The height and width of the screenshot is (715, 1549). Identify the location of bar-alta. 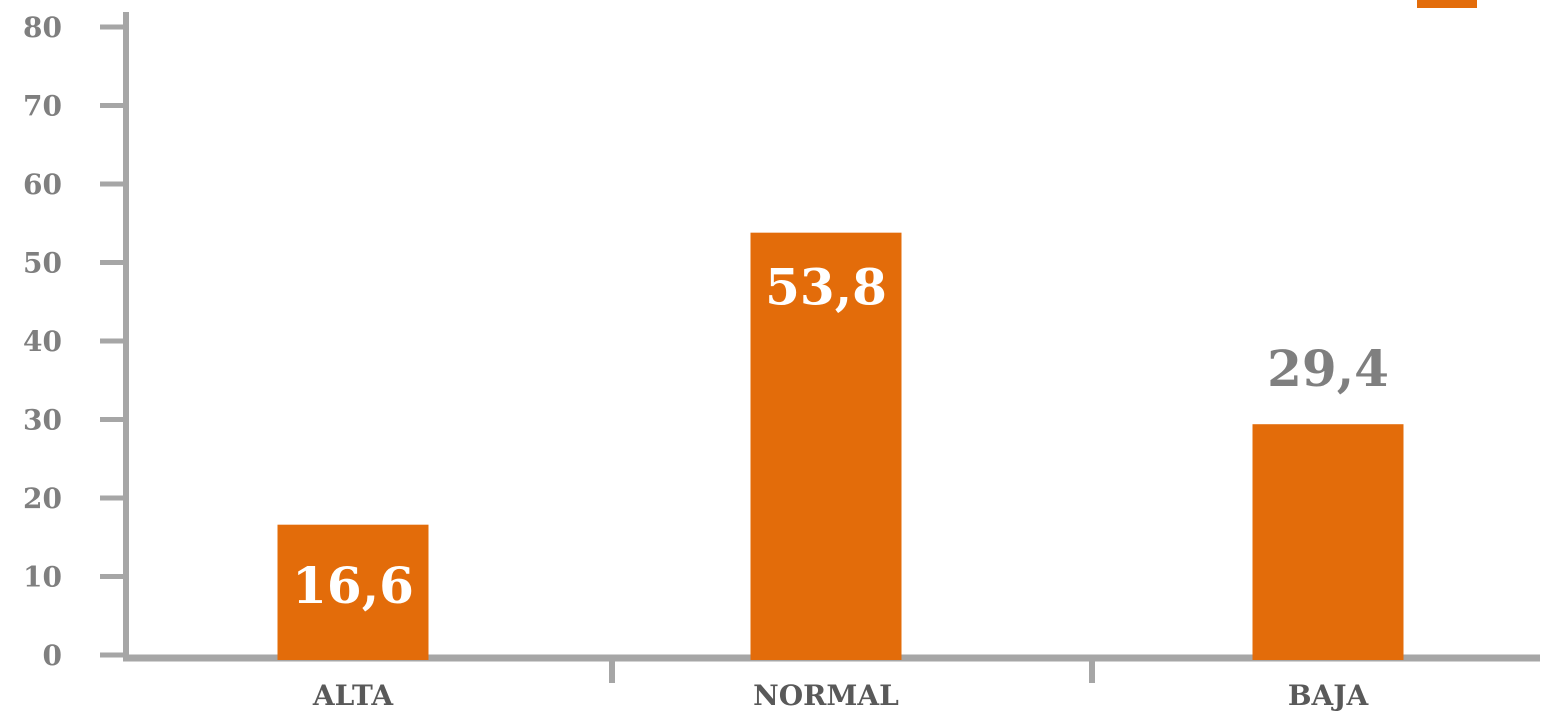
(353, 592).